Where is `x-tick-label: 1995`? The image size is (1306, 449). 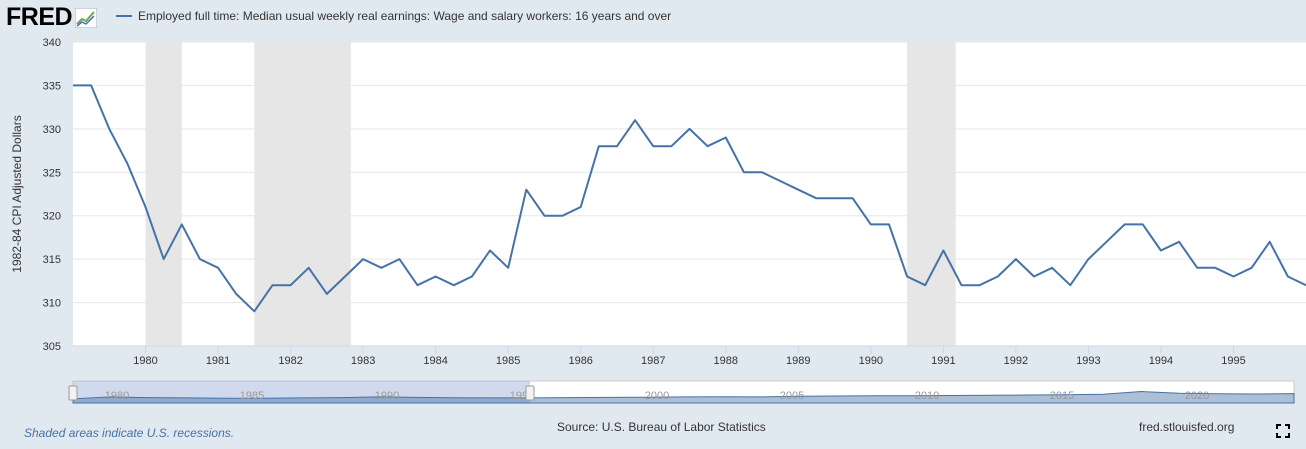 x-tick-label: 1995 is located at coordinates (1233, 361).